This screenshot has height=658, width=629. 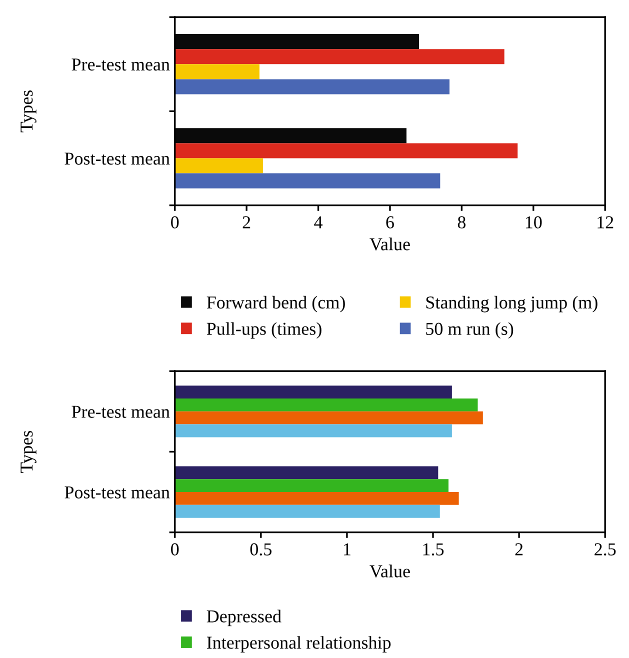 I want to click on legend-label: 50 m run (s), so click(x=470, y=330).